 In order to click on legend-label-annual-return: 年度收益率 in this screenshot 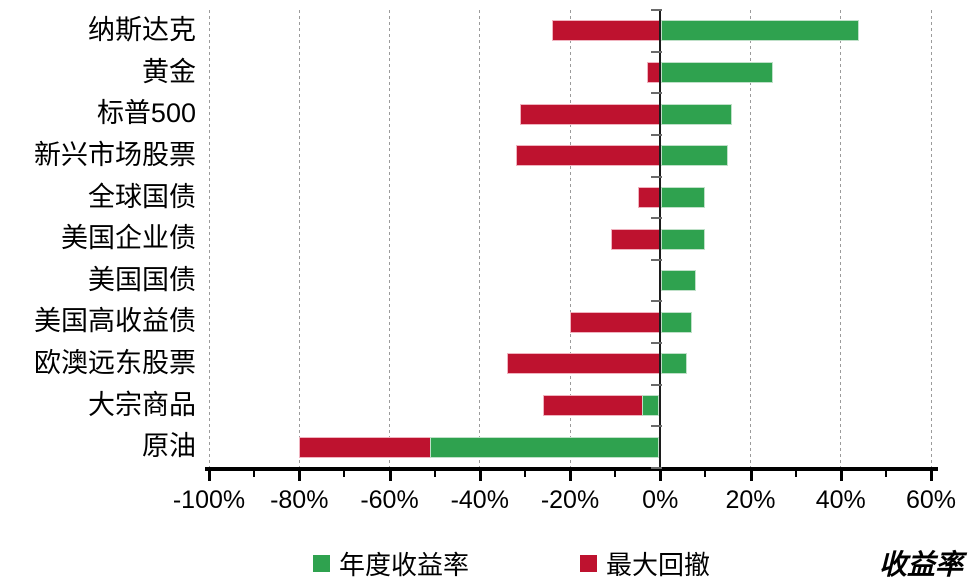, I will do `click(404, 564)`.